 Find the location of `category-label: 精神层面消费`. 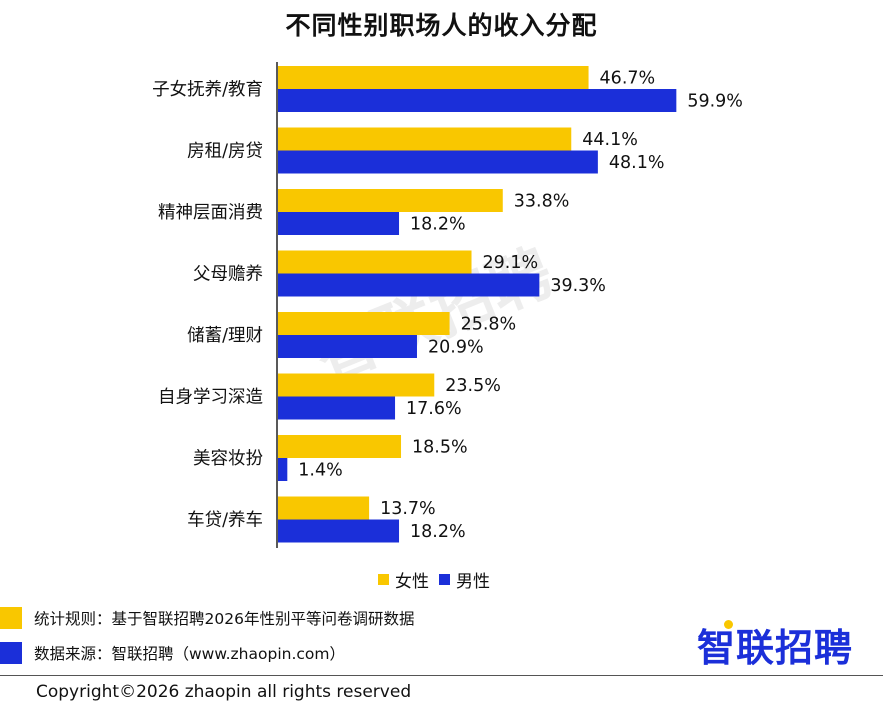

category-label: 精神层面消费 is located at coordinates (210, 213).